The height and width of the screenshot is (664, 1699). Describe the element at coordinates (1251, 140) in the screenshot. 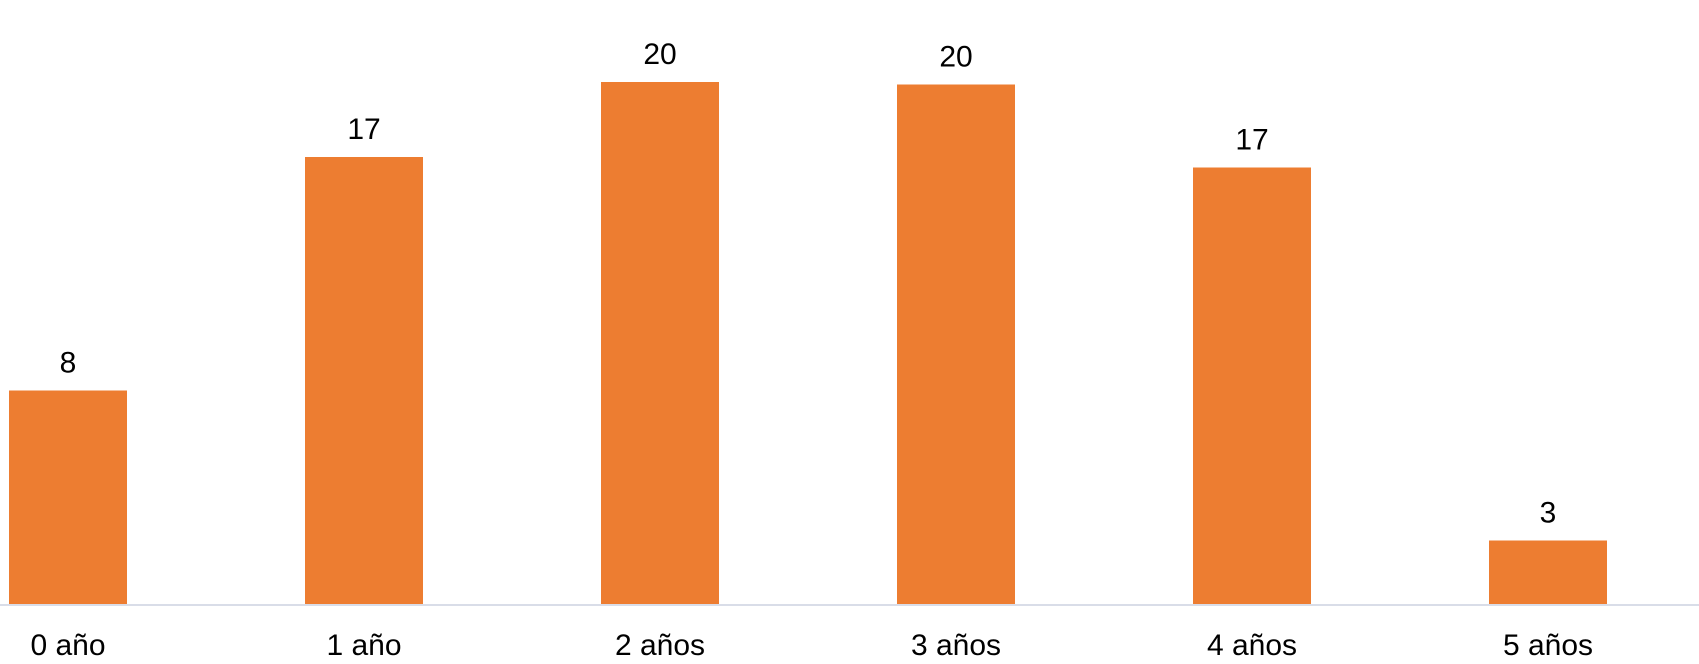

I see `data-label-4: 17` at that location.